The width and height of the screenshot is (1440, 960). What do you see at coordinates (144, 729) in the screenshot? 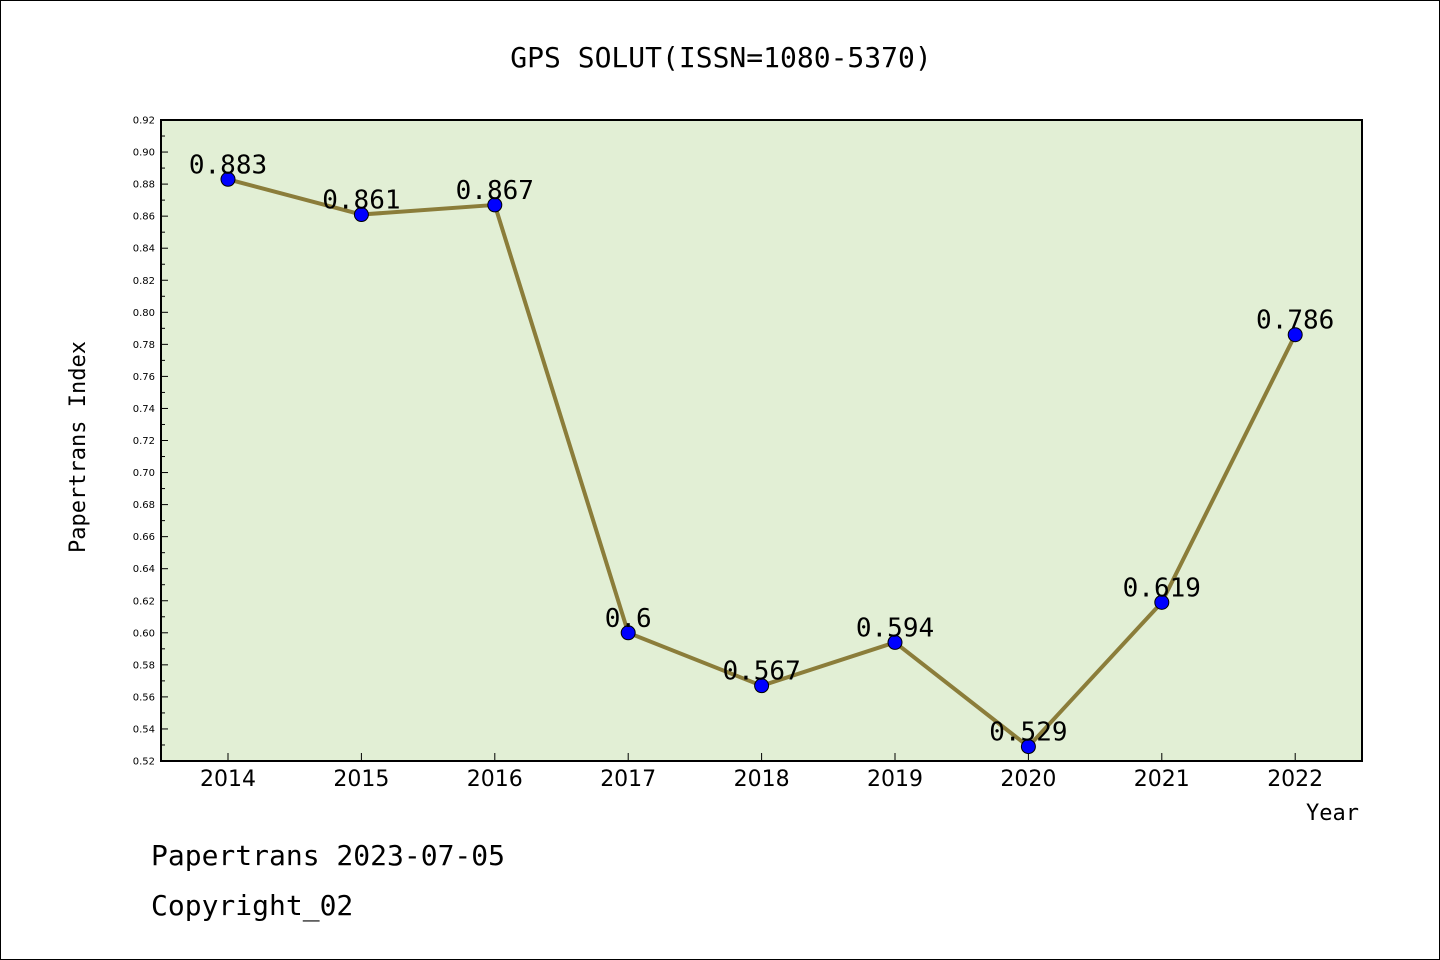
I see `y-tick-label: 0.54` at bounding box center [144, 729].